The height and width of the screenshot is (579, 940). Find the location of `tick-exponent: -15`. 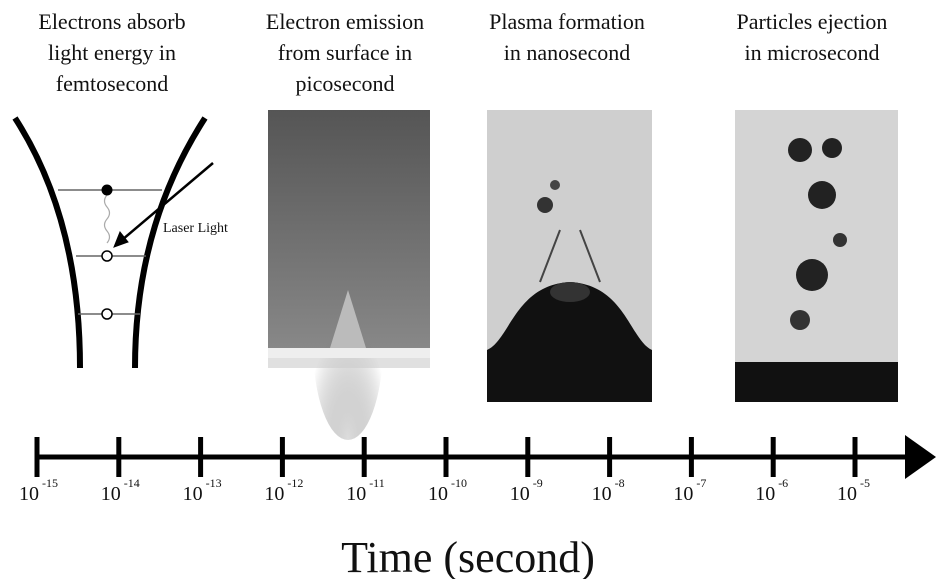

tick-exponent: -15 is located at coordinates (50, 483).